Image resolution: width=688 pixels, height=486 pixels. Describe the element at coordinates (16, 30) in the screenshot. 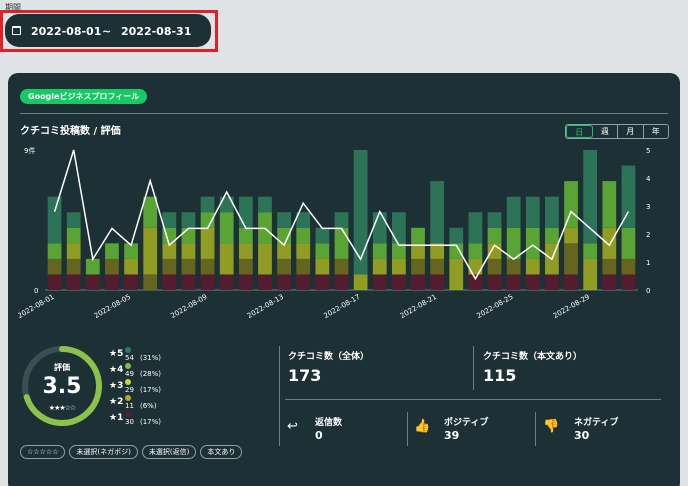

I see `calendar-icon` at that location.